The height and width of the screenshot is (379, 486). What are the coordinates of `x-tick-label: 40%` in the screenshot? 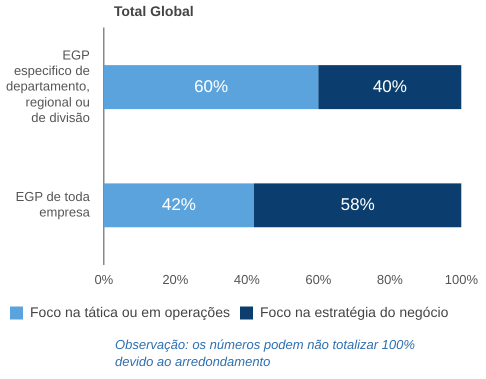 It's located at (247, 279).